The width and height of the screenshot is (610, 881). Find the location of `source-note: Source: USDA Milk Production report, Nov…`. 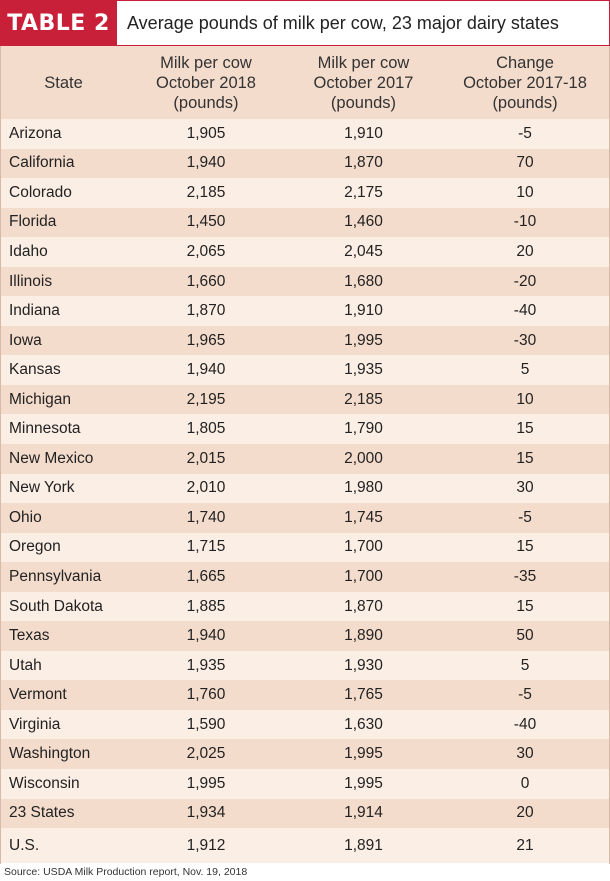

source-note: Source: USDA Milk Production report, Nov… is located at coordinates (126, 872).